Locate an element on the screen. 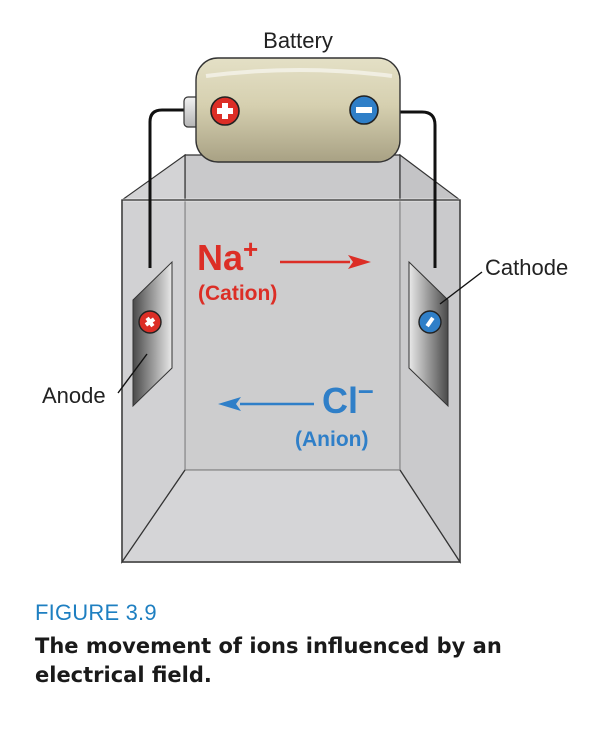  anion-arrow-head is located at coordinates (229, 404).